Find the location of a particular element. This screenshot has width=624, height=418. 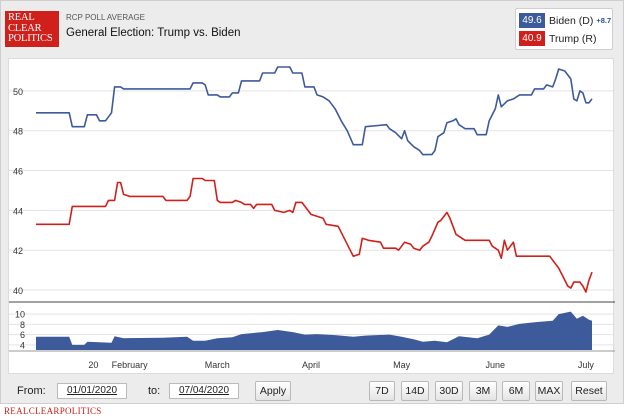

y-tick-label: 46 is located at coordinates (18, 172).